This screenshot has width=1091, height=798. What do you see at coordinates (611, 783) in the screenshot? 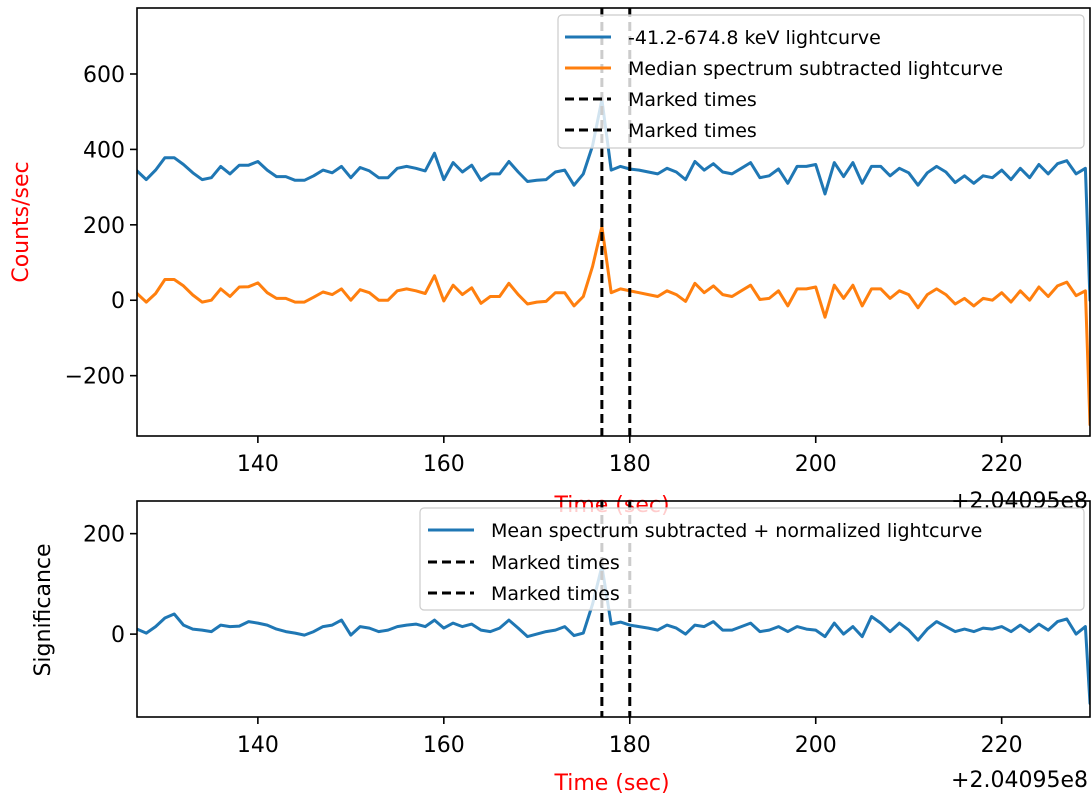
I see `bottom-x-axis-label: Time (sec)` at bounding box center [611, 783].